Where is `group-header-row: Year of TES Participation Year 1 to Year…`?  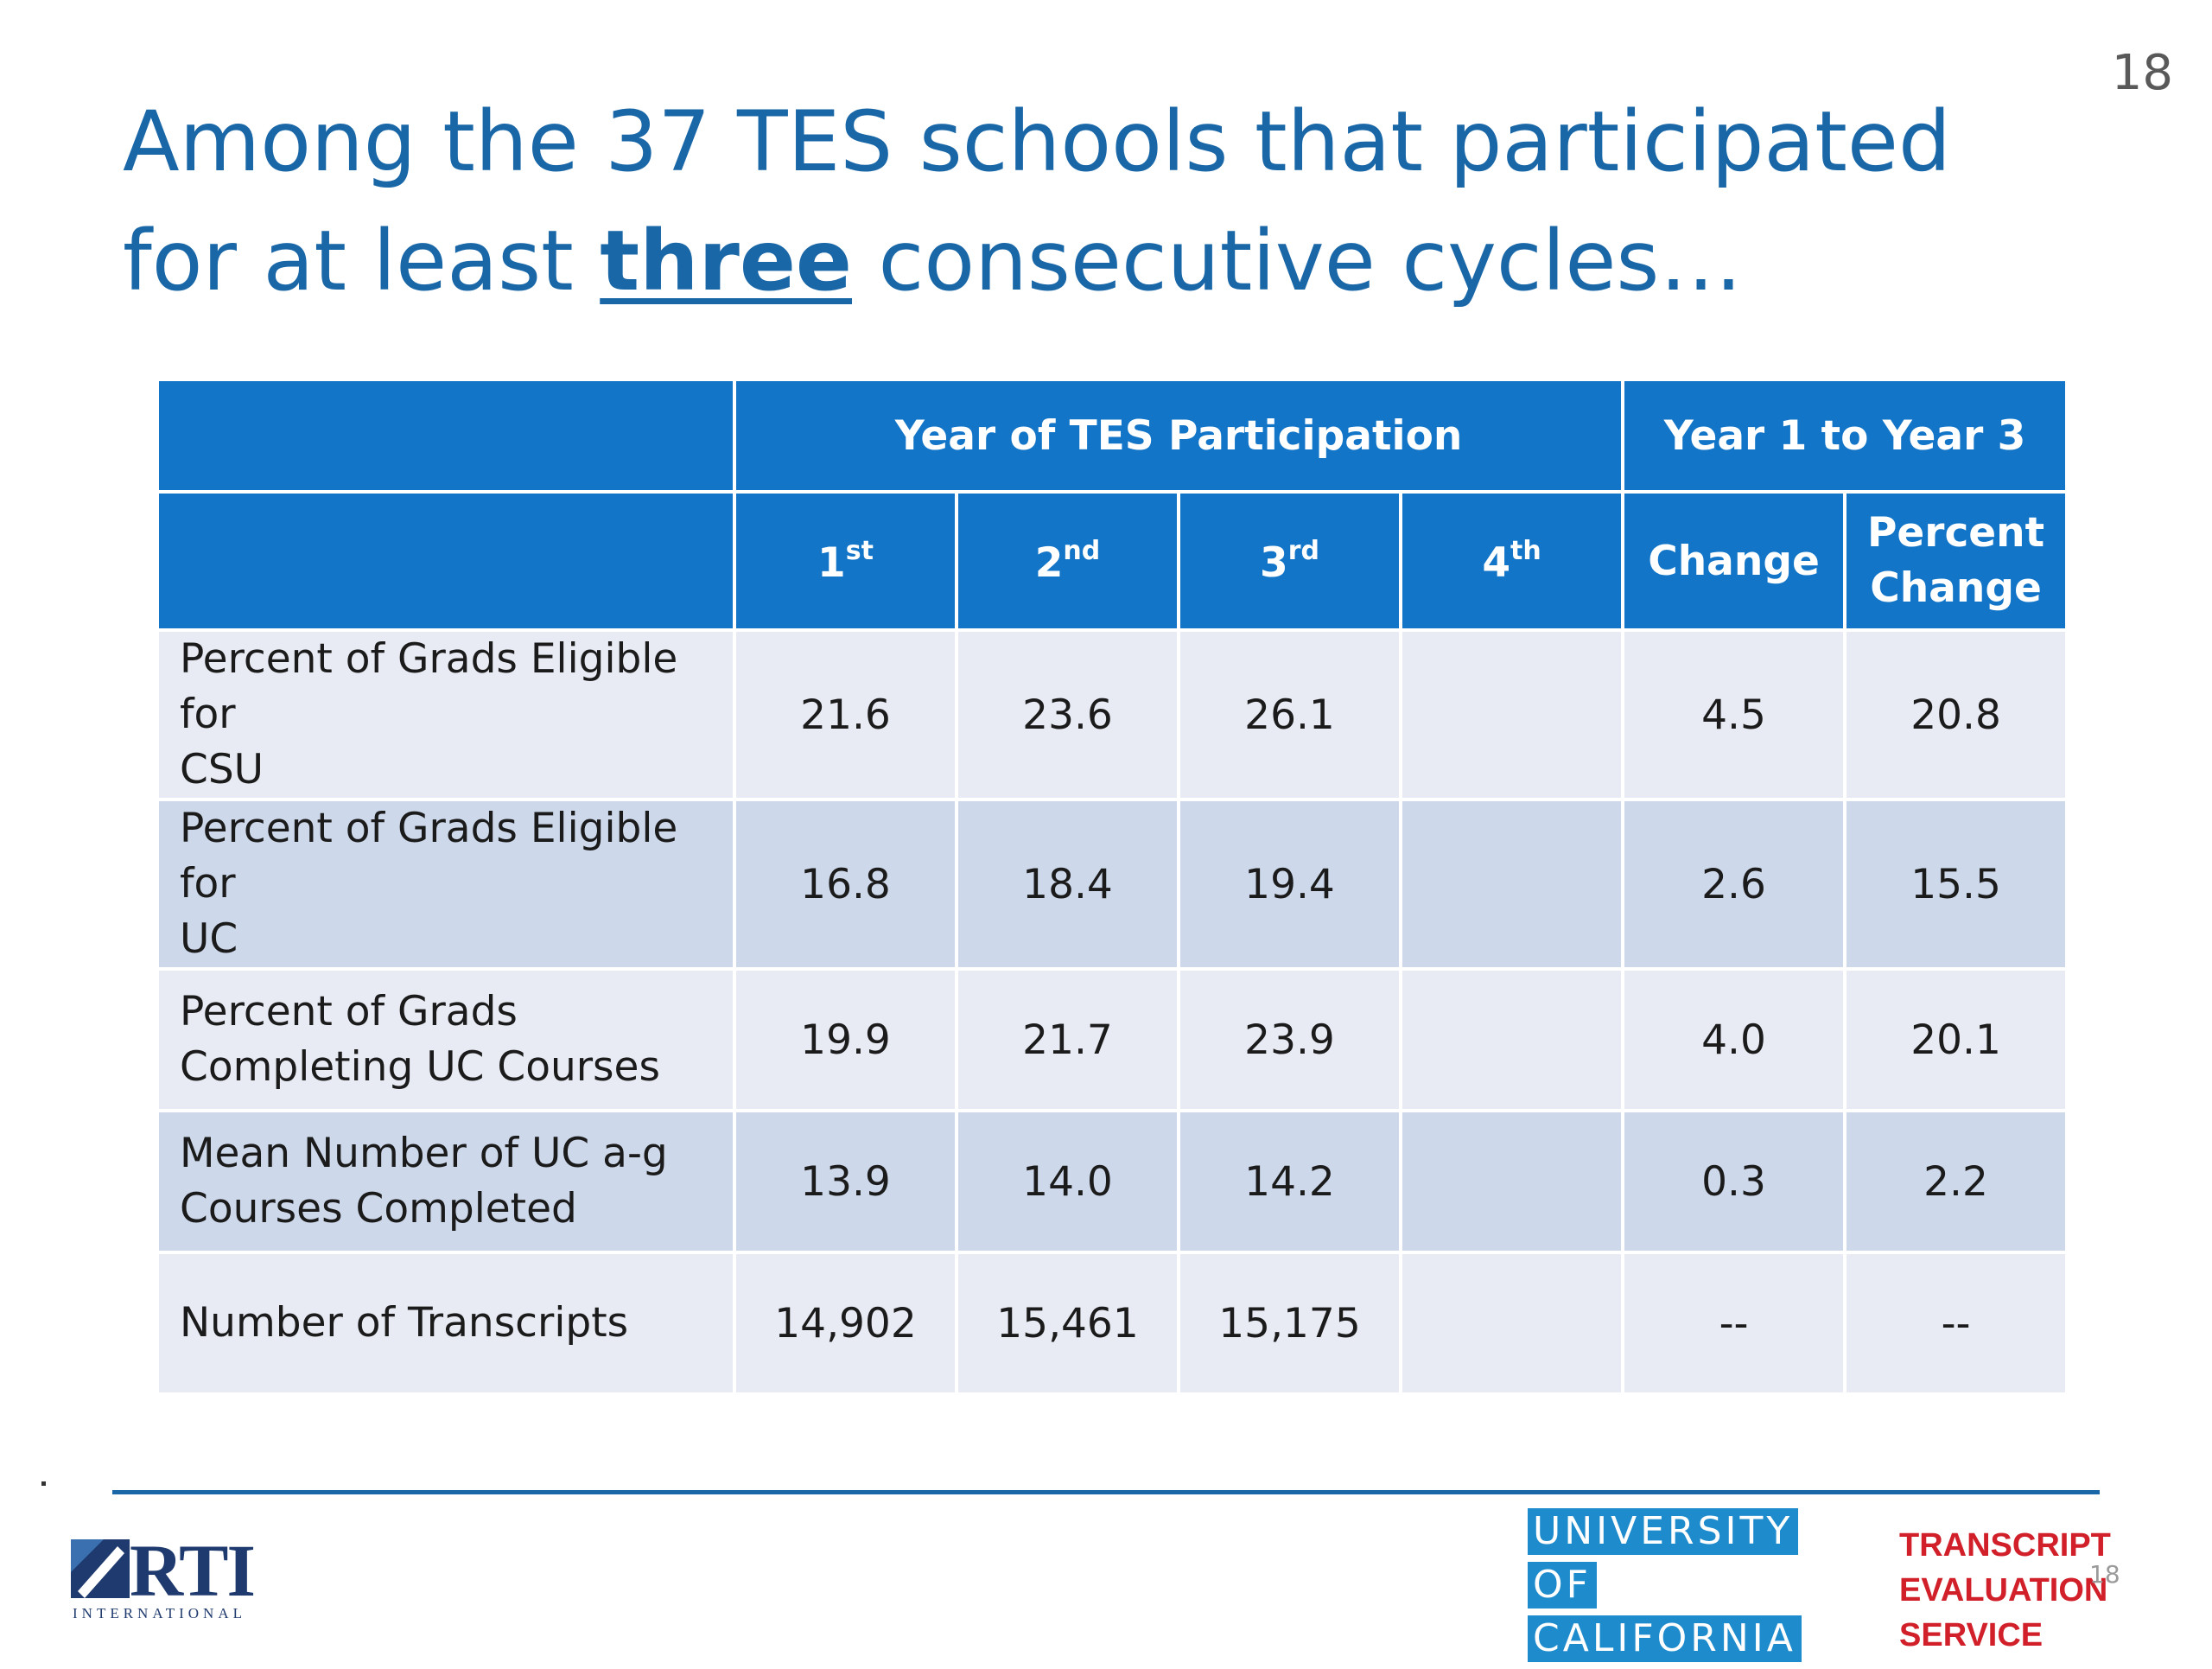 group-header-row: Year of TES Participation Year 1 to Year… is located at coordinates (1112, 436).